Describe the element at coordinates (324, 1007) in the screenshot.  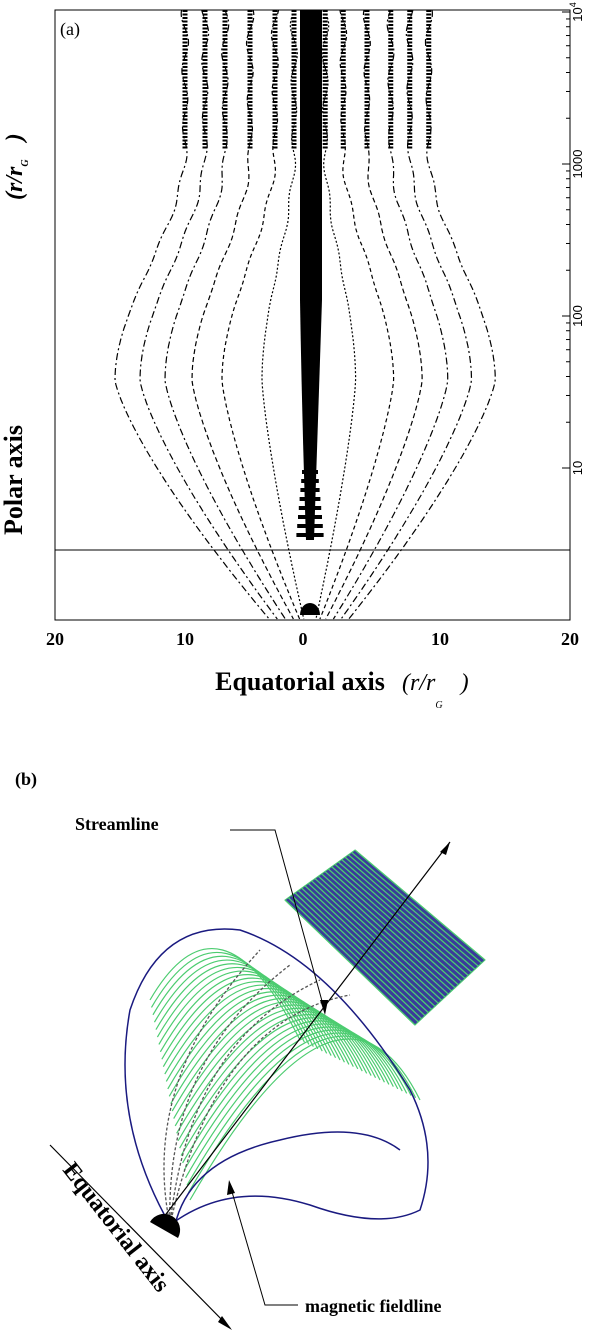
I see `leader-stream-head` at that location.